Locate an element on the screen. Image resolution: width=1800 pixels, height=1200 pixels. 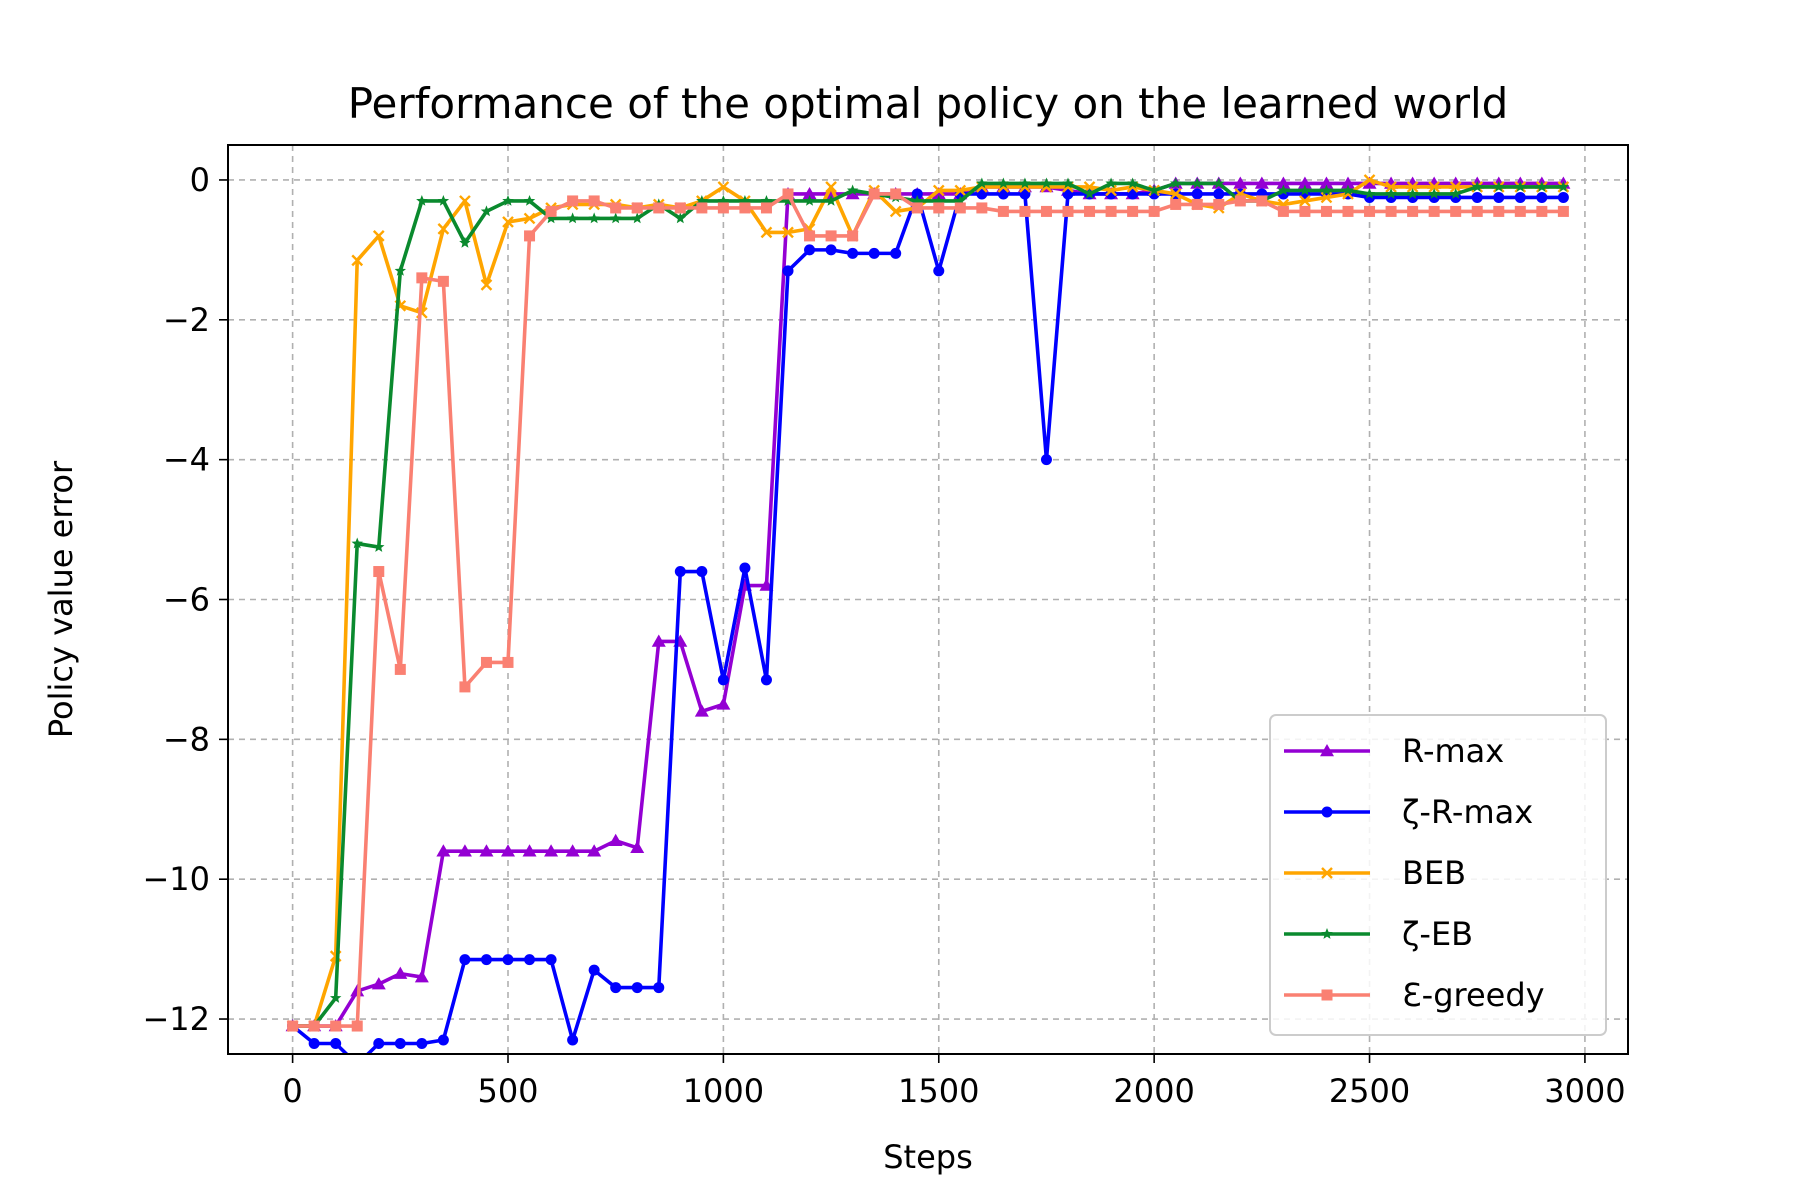
x-tick-label: 2500 is located at coordinates (1369, 1091).